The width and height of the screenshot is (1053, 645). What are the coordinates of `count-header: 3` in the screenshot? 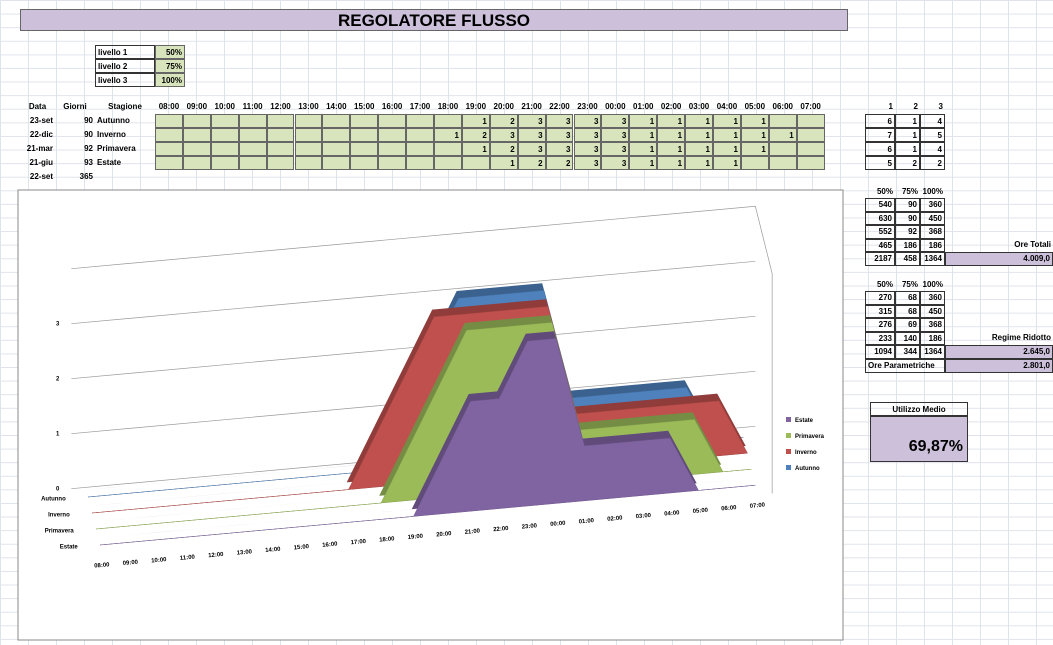 It's located at (940, 106).